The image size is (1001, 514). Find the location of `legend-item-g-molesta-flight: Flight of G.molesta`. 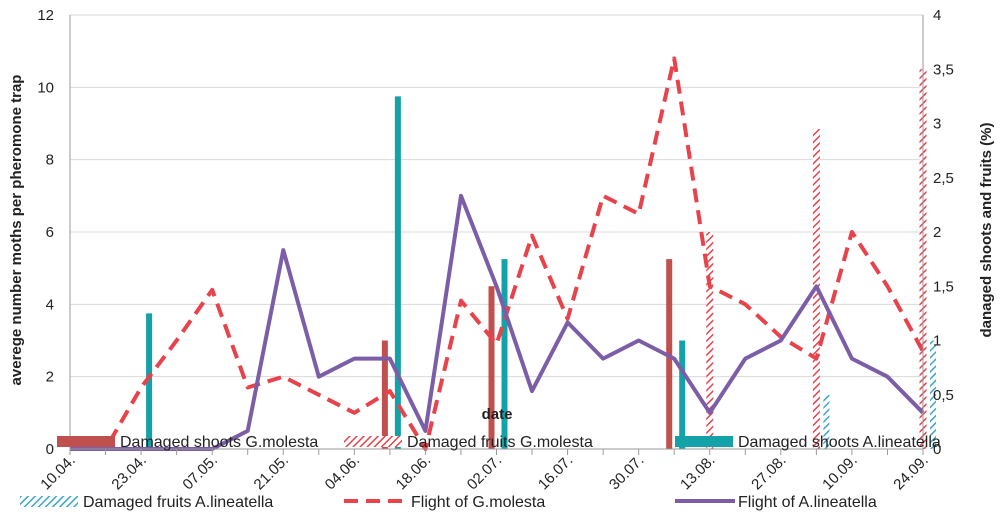

legend-item-g-molesta-flight: Flight of G.molesta is located at coordinates (444, 502).